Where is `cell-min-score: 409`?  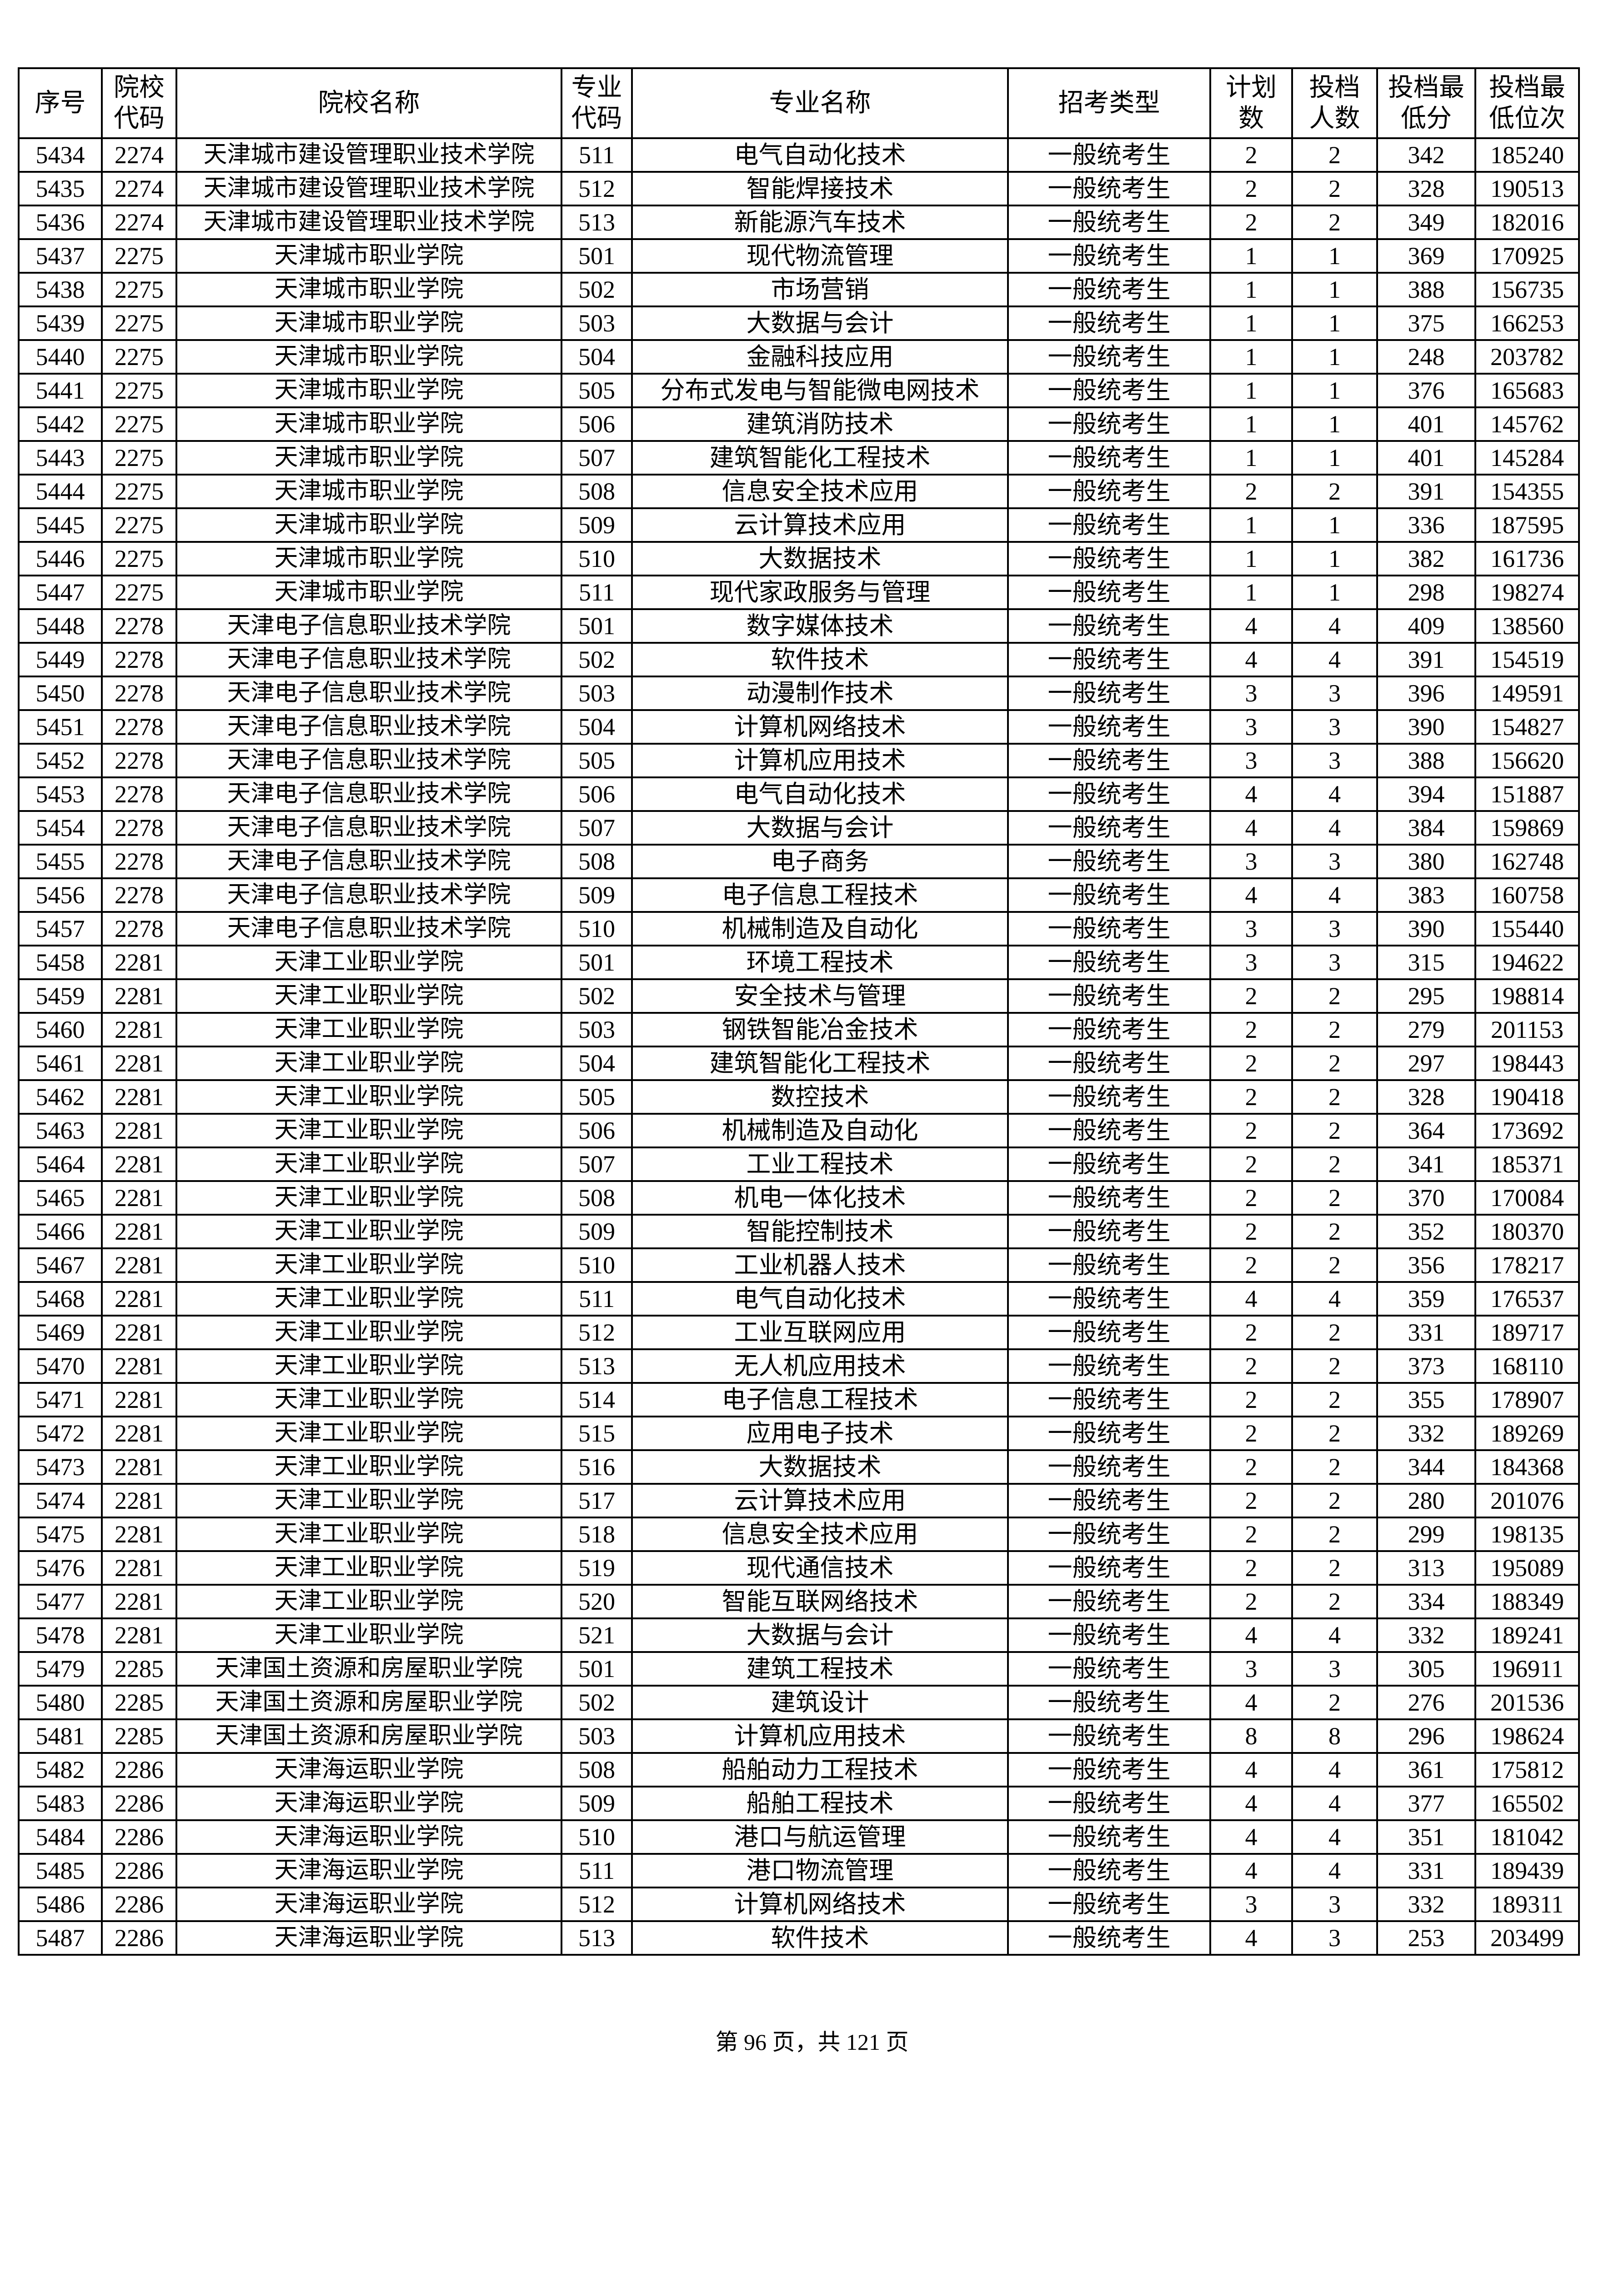
cell-min-score: 409 is located at coordinates (1426, 626).